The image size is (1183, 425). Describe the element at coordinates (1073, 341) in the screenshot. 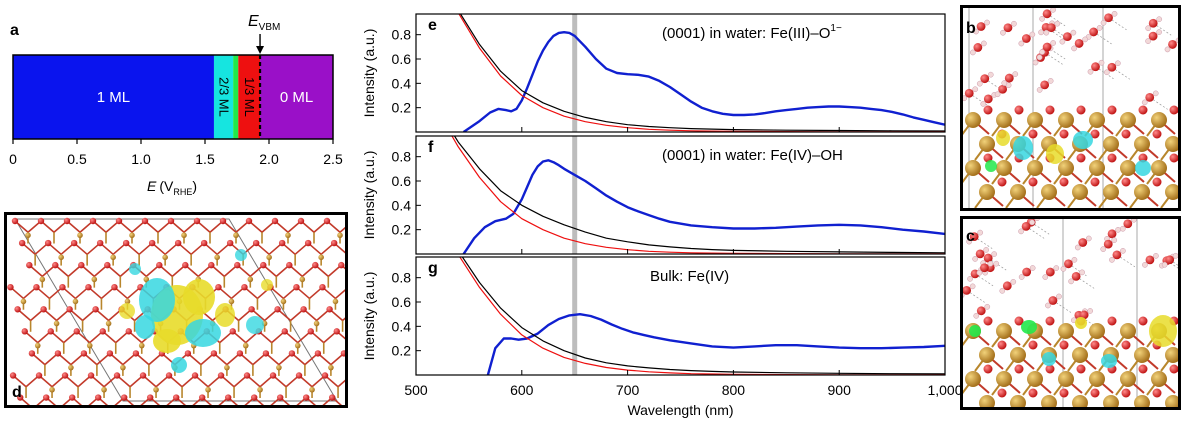

I see `charge-density-blobs-c` at that location.